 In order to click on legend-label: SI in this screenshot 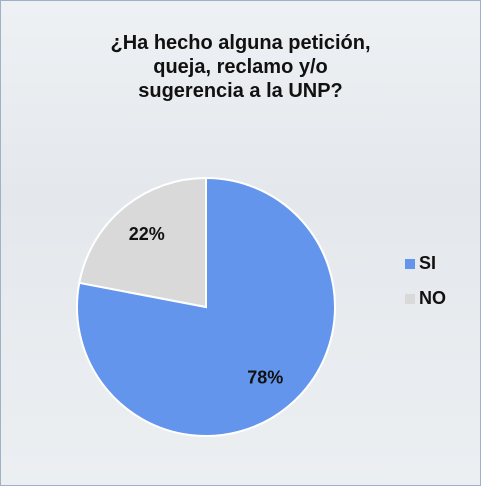, I will do `click(427, 263)`.